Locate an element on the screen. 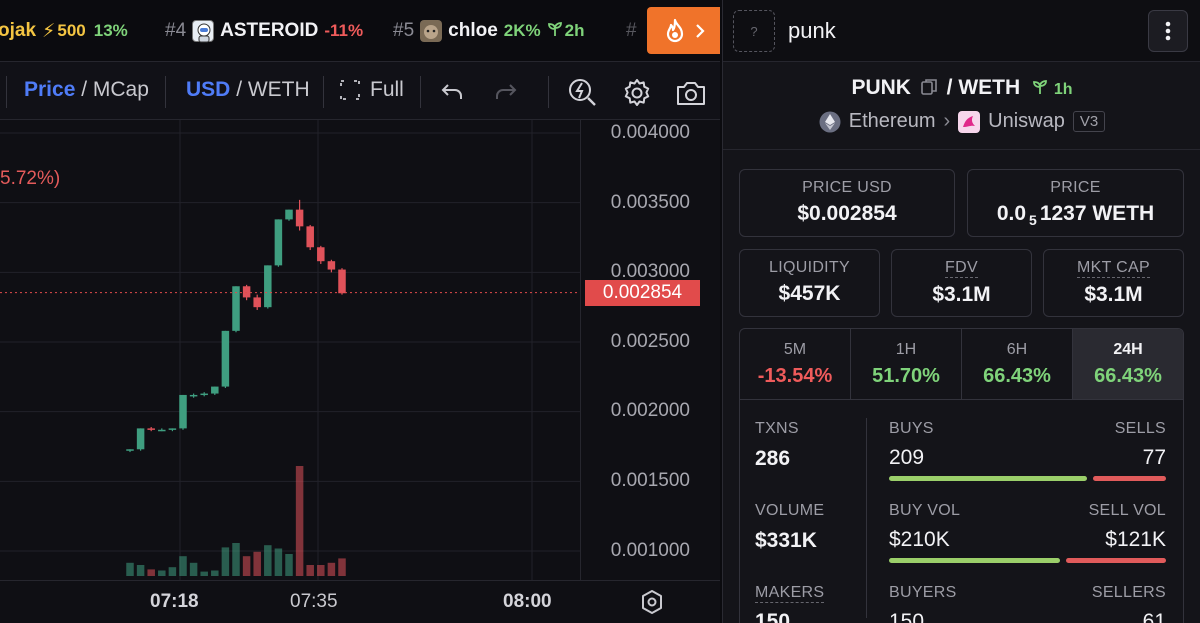  weth-option: / WETH is located at coordinates (273, 89).